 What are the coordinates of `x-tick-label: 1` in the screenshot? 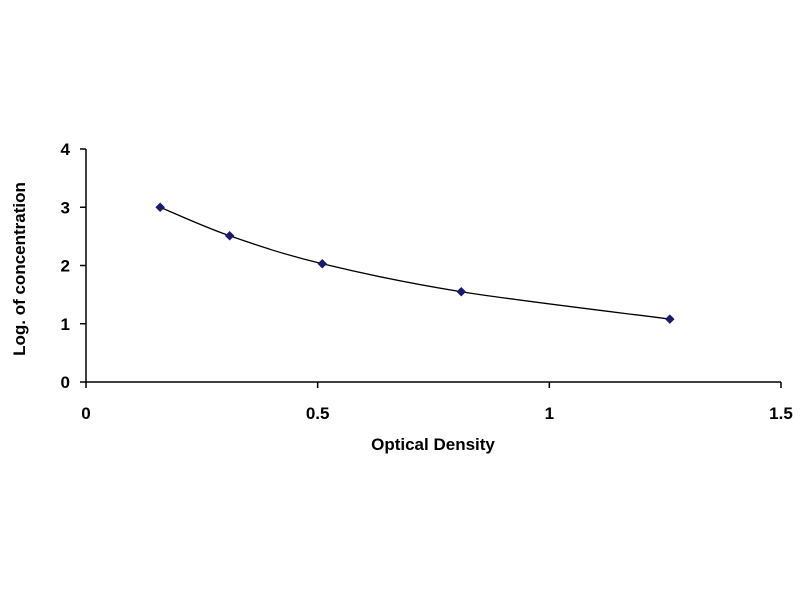 It's located at (549, 413).